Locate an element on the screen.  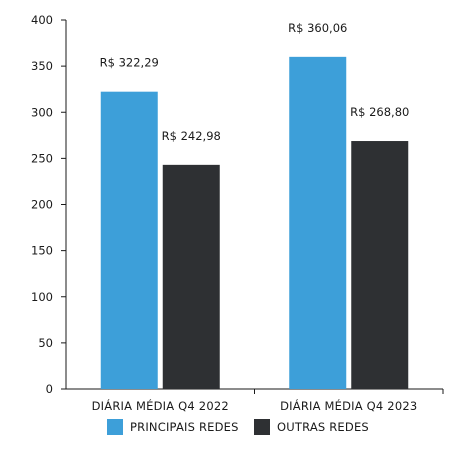
legend-label: PRINCIPAIS REDES is located at coordinates (184, 427).